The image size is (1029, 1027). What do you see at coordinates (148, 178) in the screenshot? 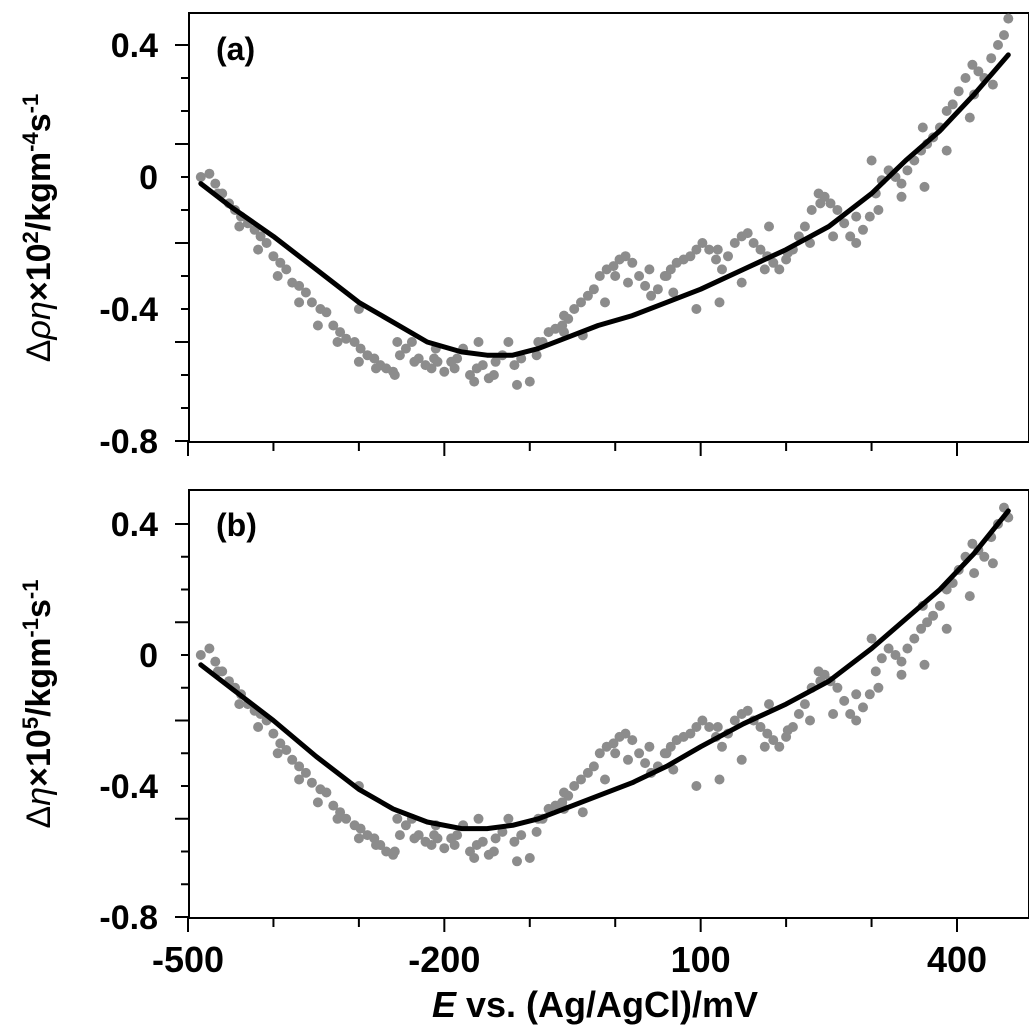
I see `y-tick-label: 0` at bounding box center [148, 178].